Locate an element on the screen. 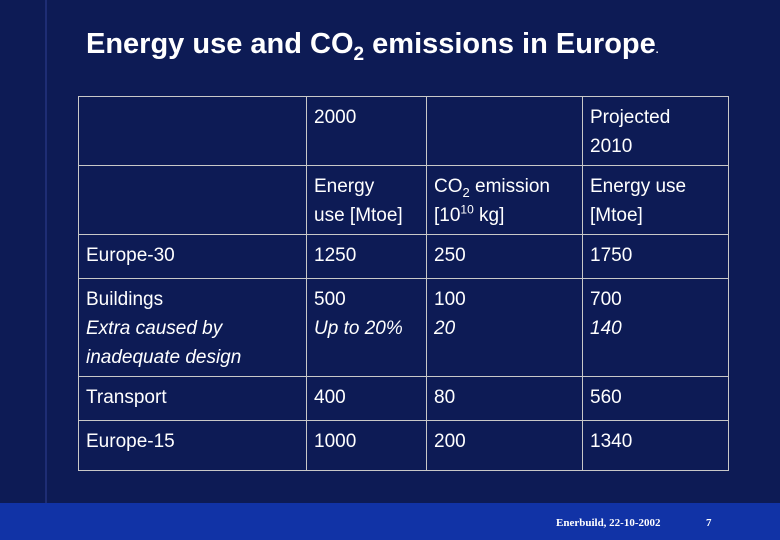 The image size is (780, 540). cell-co2-2000: 250 is located at coordinates (504, 256).